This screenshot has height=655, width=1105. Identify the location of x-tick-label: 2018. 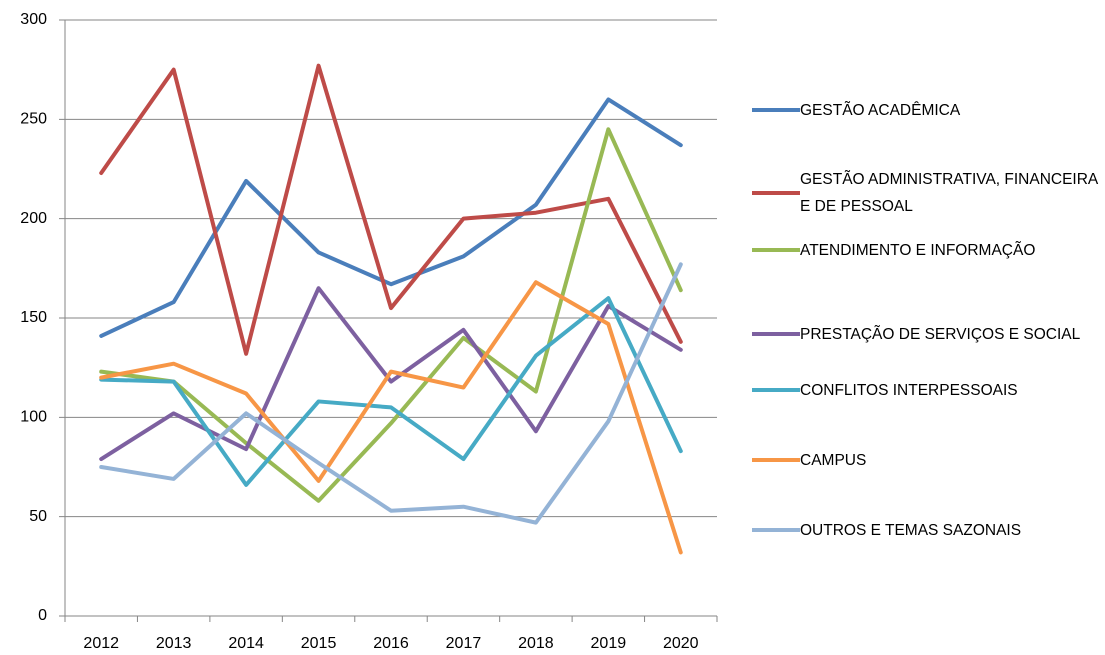
(536, 643).